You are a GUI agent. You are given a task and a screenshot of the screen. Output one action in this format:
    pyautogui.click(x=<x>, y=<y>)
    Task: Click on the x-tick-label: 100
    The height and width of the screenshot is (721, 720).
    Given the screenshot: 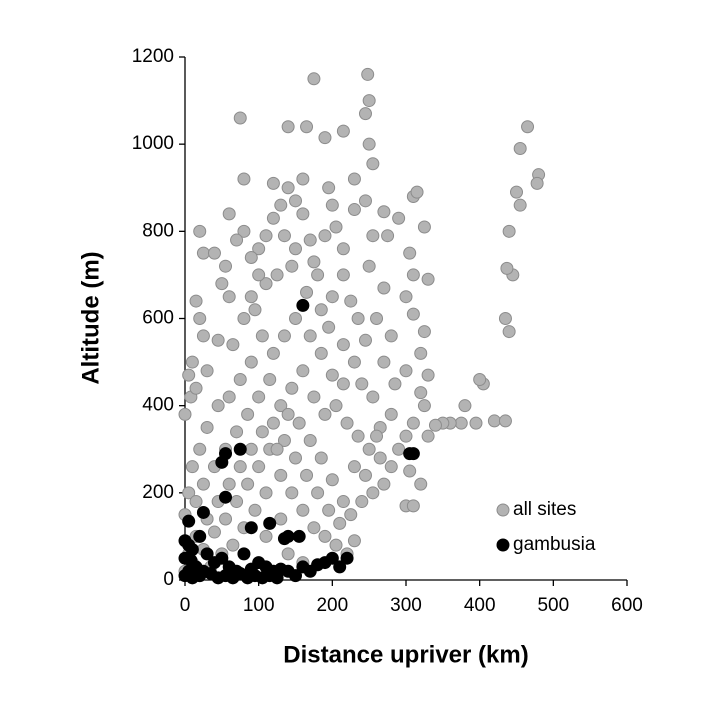 What is the action you would take?
    pyautogui.click(x=259, y=605)
    